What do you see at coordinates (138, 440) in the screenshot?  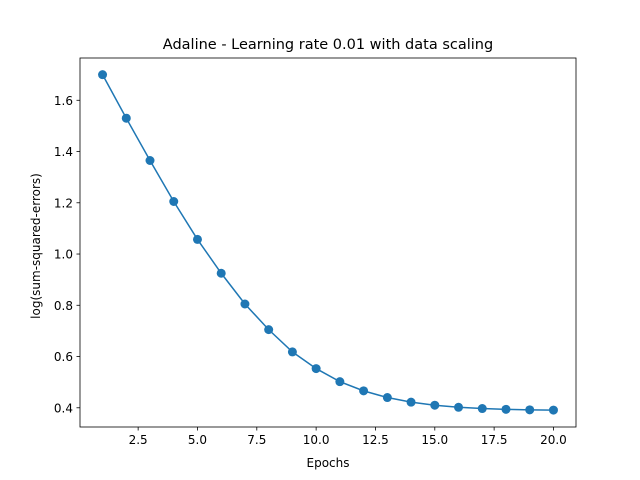 I see `x-tick-label: 2.5` at bounding box center [138, 440].